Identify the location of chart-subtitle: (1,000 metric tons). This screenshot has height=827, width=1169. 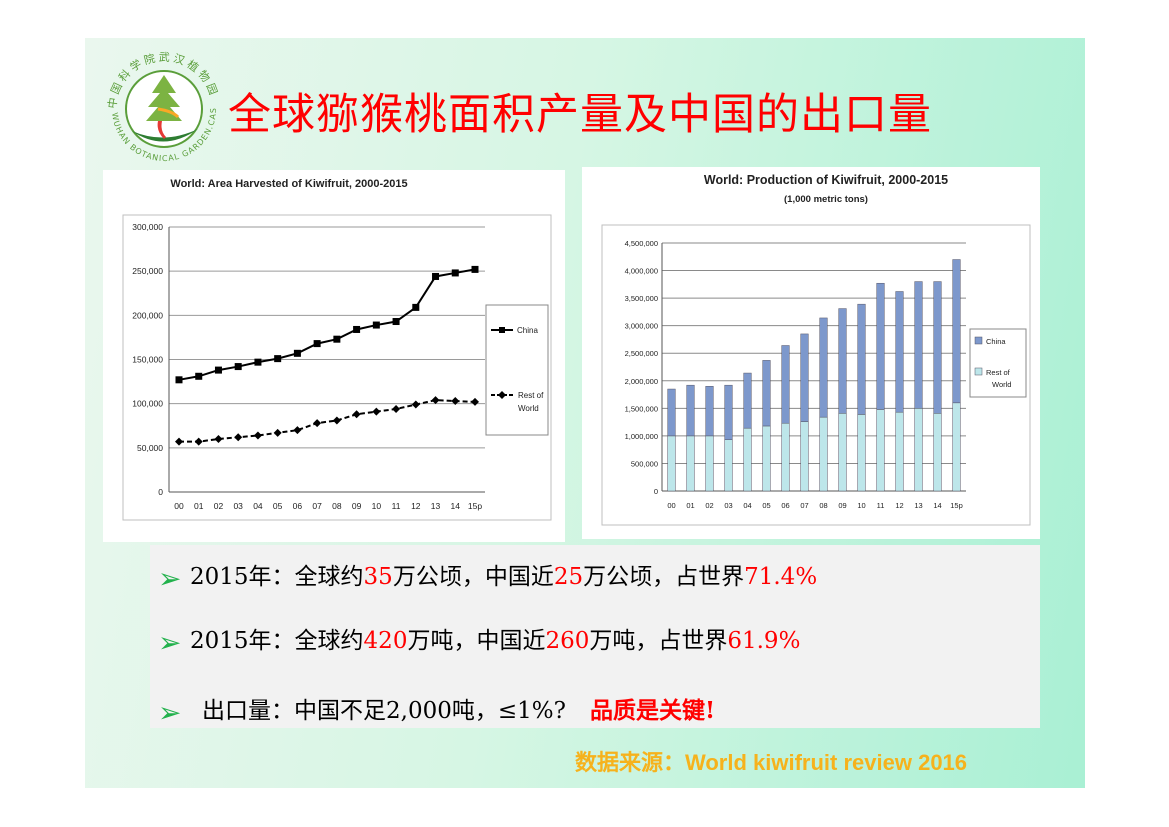
(826, 199).